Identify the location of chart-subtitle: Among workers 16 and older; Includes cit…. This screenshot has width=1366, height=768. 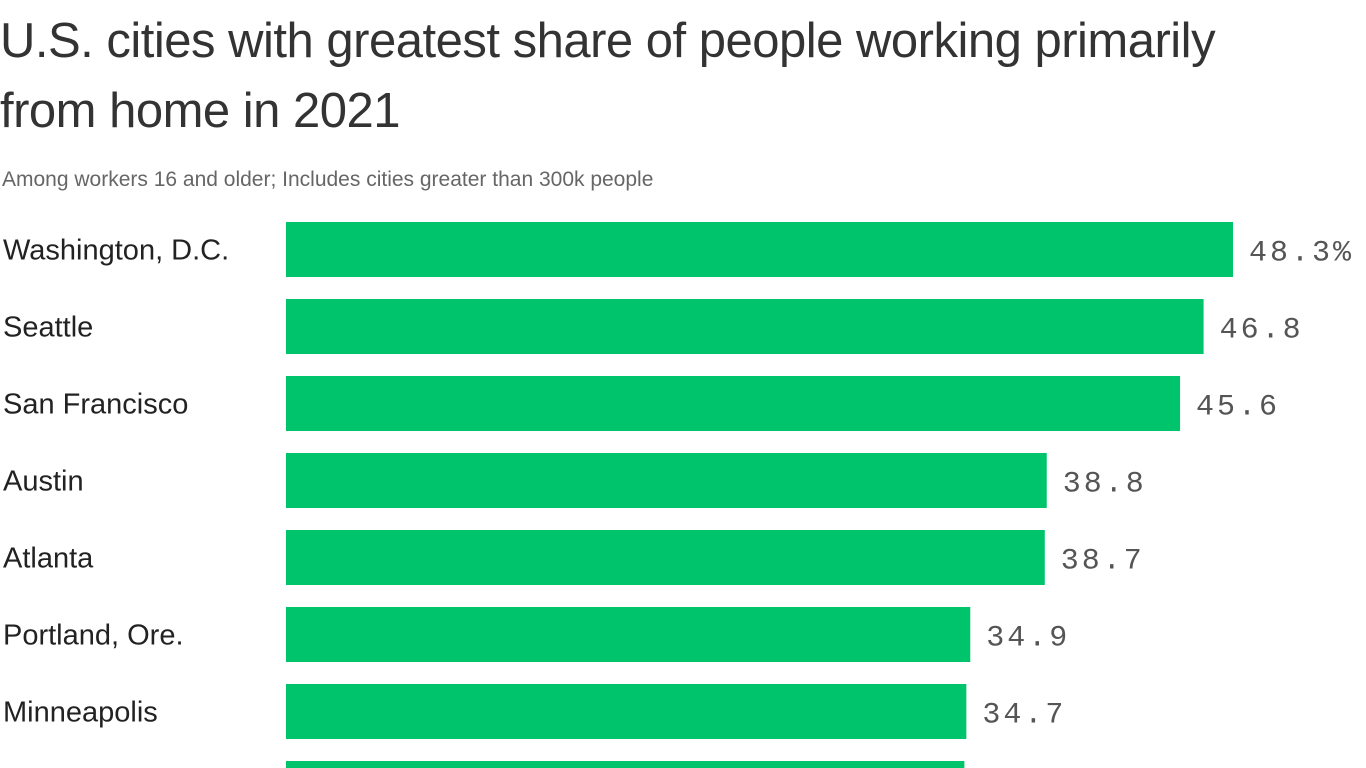
(328, 179).